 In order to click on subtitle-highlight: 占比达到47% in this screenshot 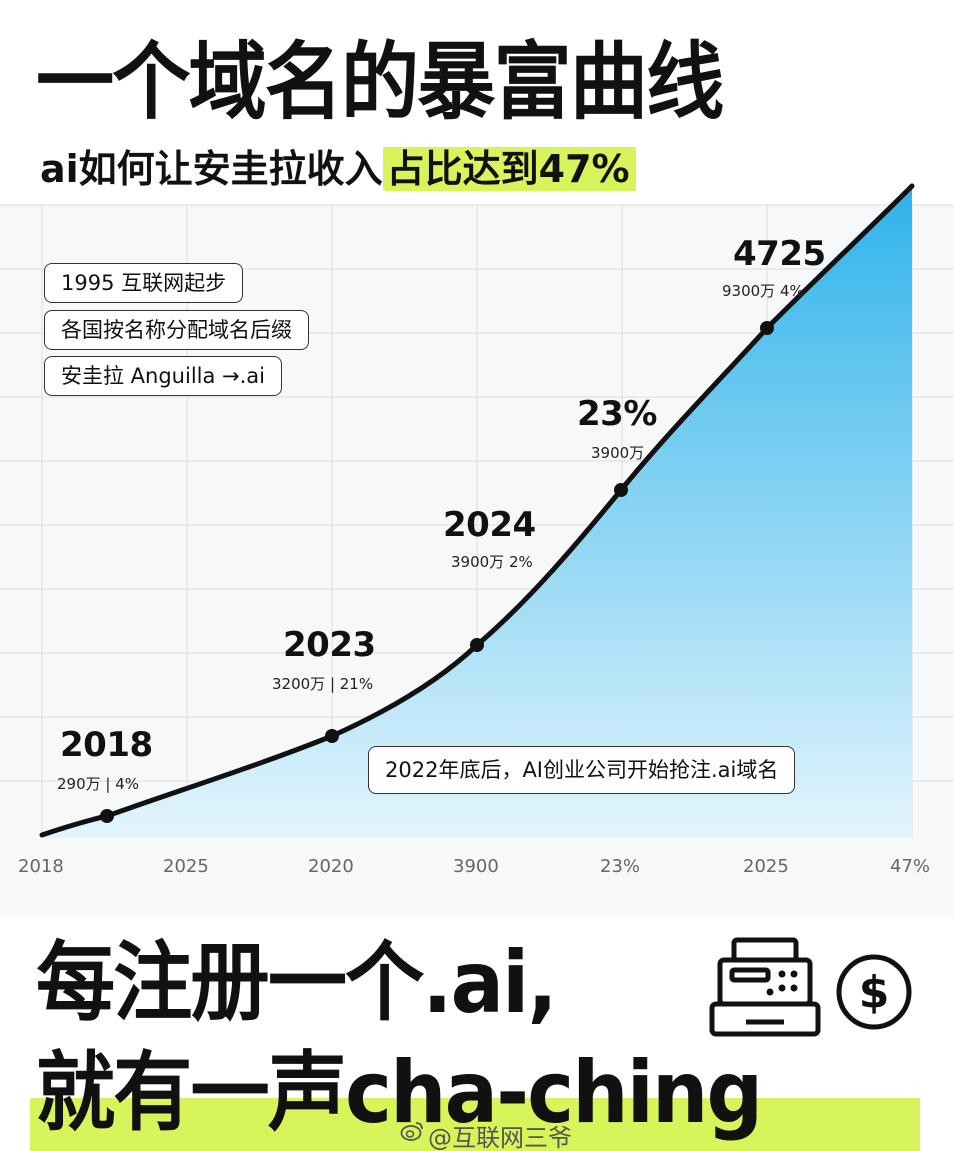, I will do `click(509, 169)`.